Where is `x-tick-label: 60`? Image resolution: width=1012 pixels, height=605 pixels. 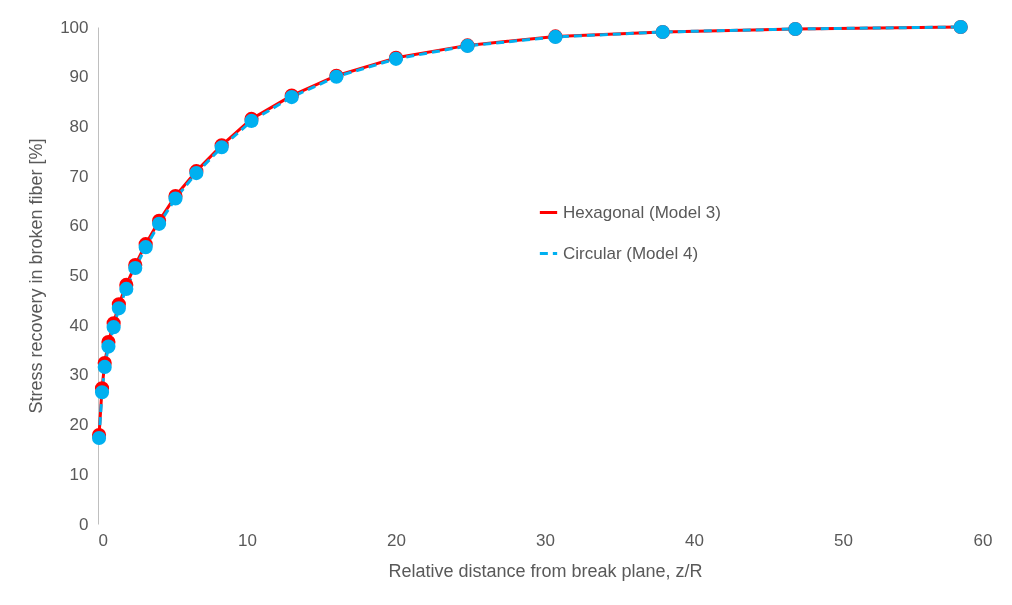 x-tick-label: 60 is located at coordinates (983, 540).